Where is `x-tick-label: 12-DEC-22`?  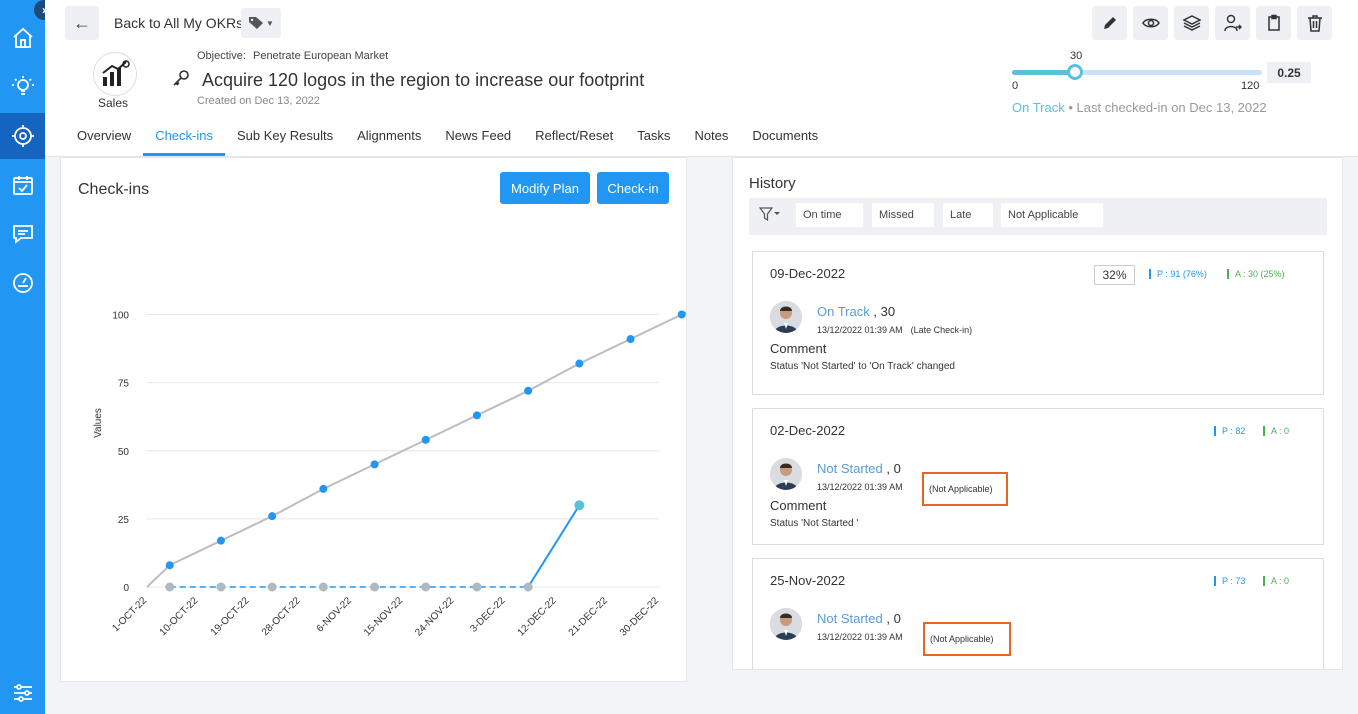
x-tick-label: 12-DEC-22 is located at coordinates (537, 616).